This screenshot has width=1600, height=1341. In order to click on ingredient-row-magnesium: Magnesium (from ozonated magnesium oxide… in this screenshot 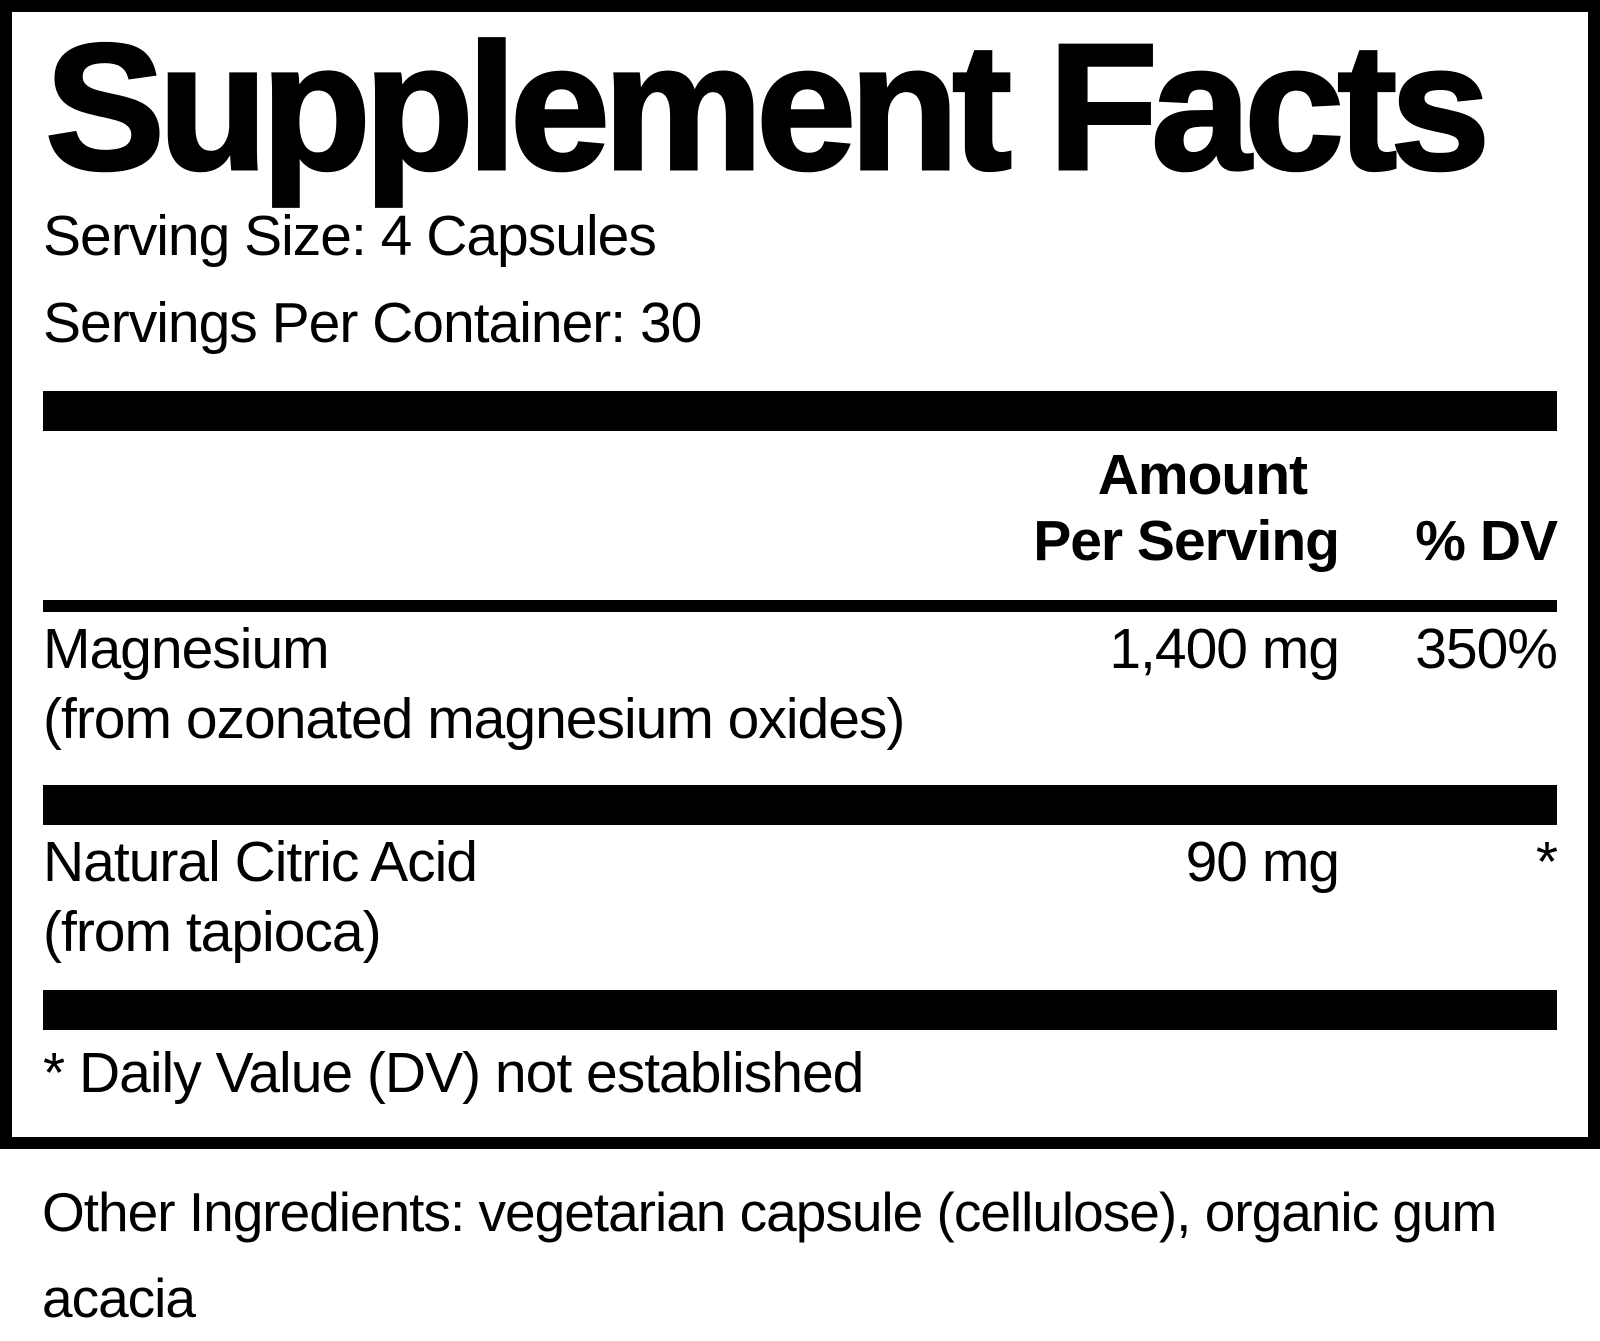, I will do `click(800, 684)`.